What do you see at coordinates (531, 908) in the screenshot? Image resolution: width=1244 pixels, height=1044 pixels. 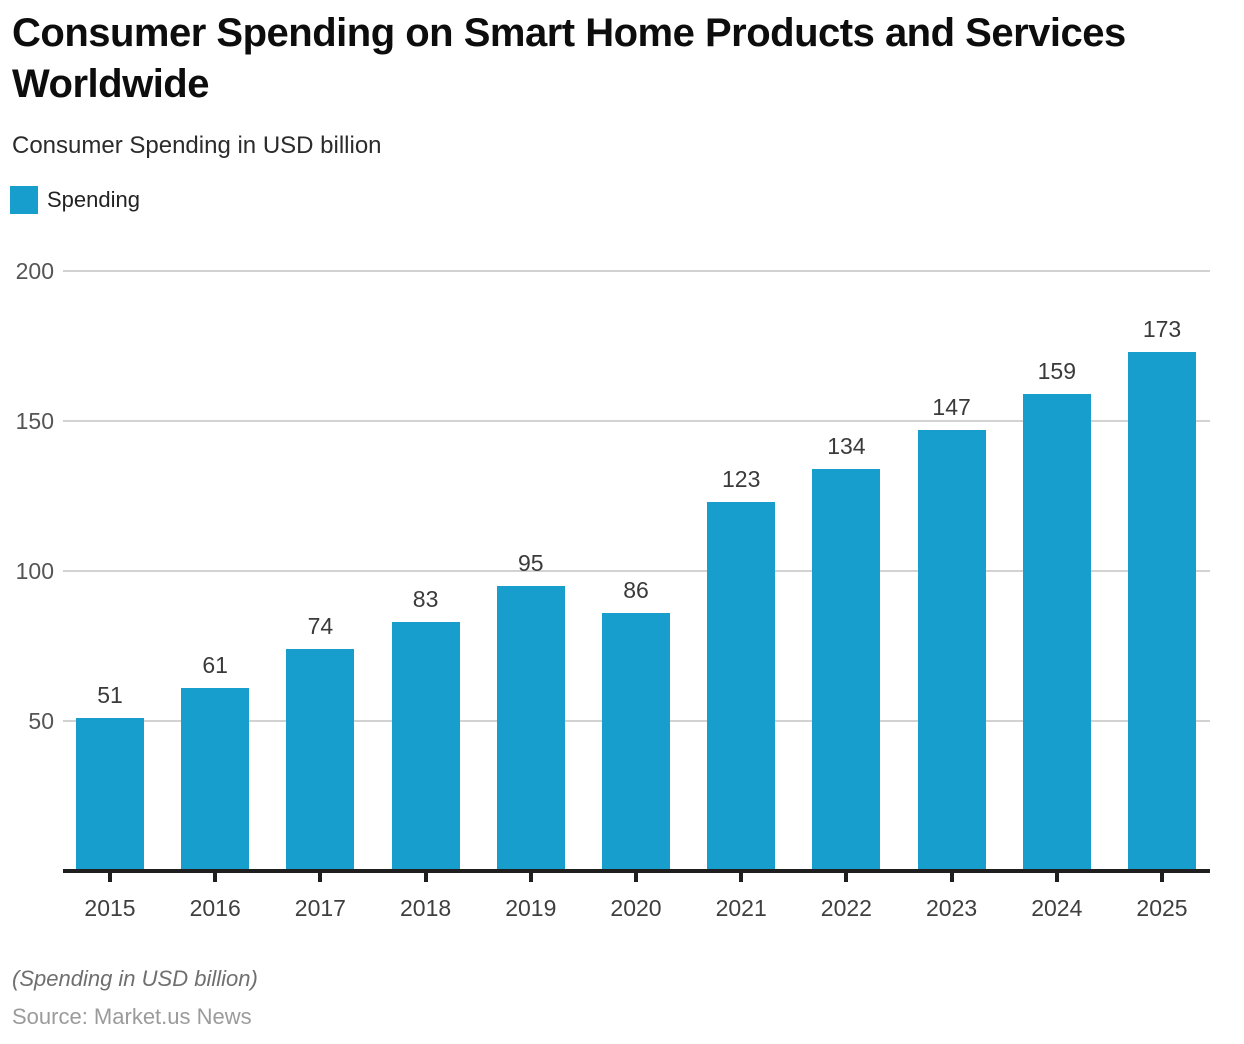 I see `x-axis-label: 2019` at bounding box center [531, 908].